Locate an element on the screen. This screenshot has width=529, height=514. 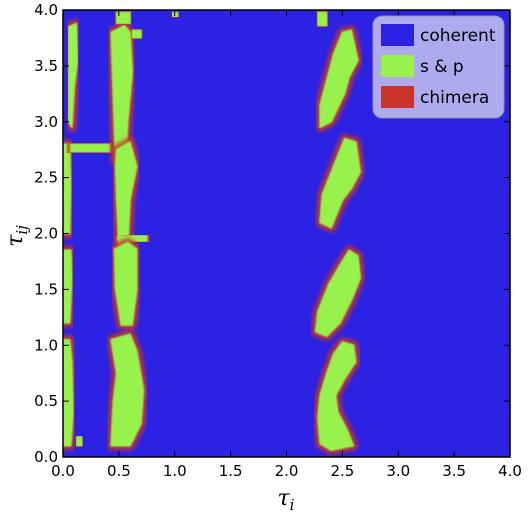
legend: coherent s & p chimera is located at coordinates (438, 67).